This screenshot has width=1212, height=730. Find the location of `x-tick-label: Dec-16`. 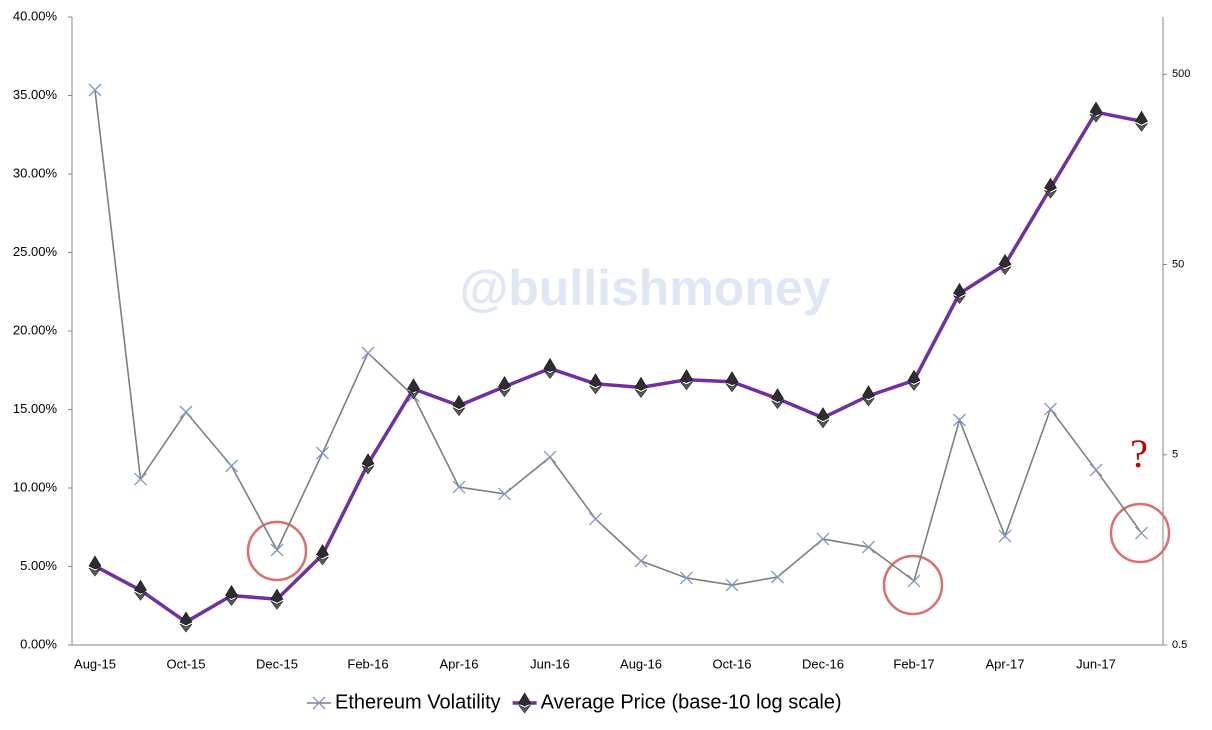

x-tick-label: Dec-16 is located at coordinates (823, 663).